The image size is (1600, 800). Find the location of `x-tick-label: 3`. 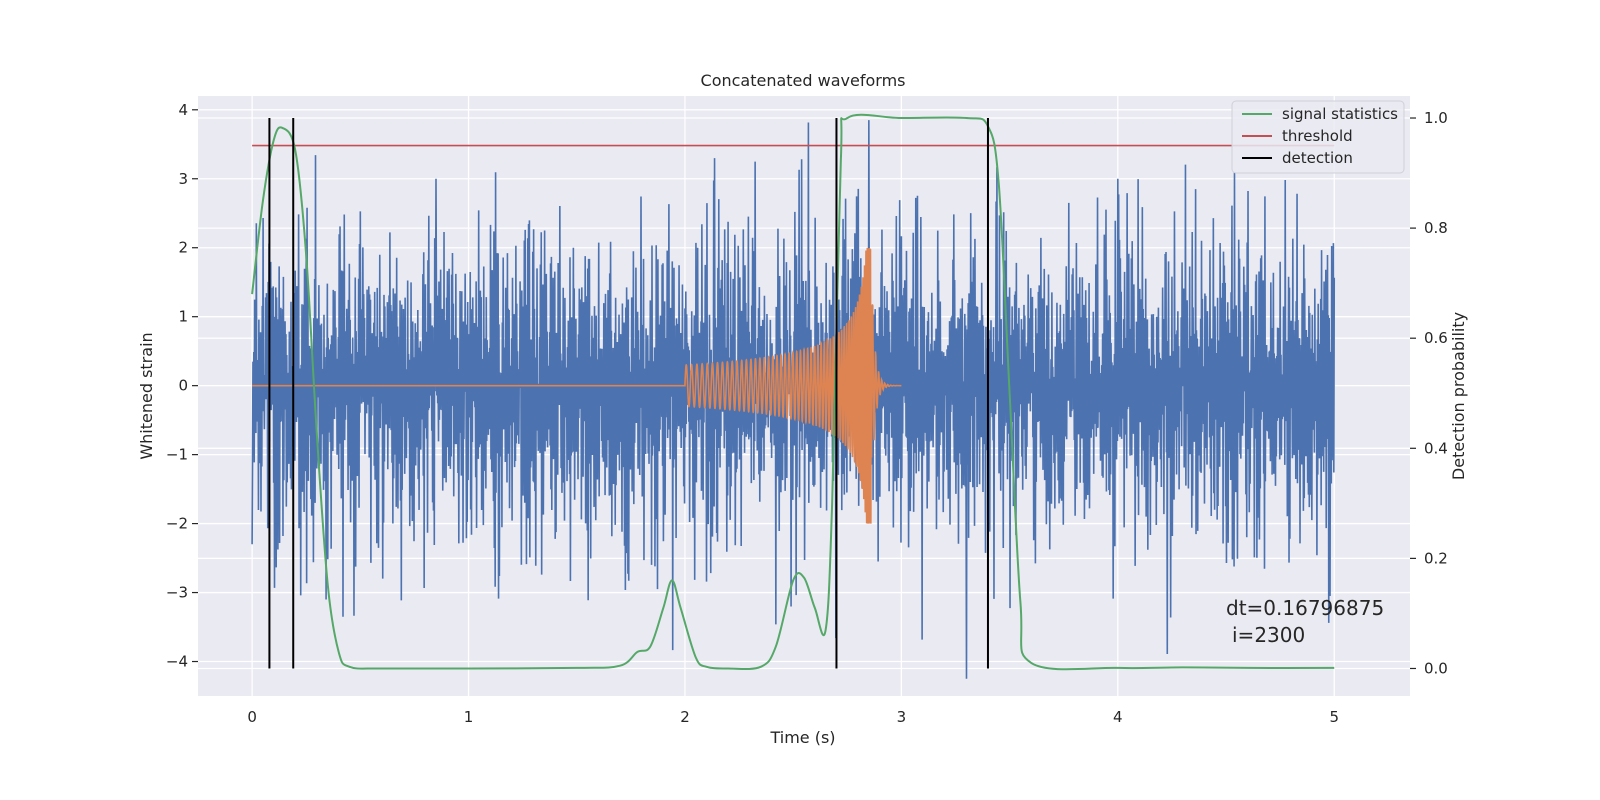

x-tick-label: 3 is located at coordinates (902, 717).